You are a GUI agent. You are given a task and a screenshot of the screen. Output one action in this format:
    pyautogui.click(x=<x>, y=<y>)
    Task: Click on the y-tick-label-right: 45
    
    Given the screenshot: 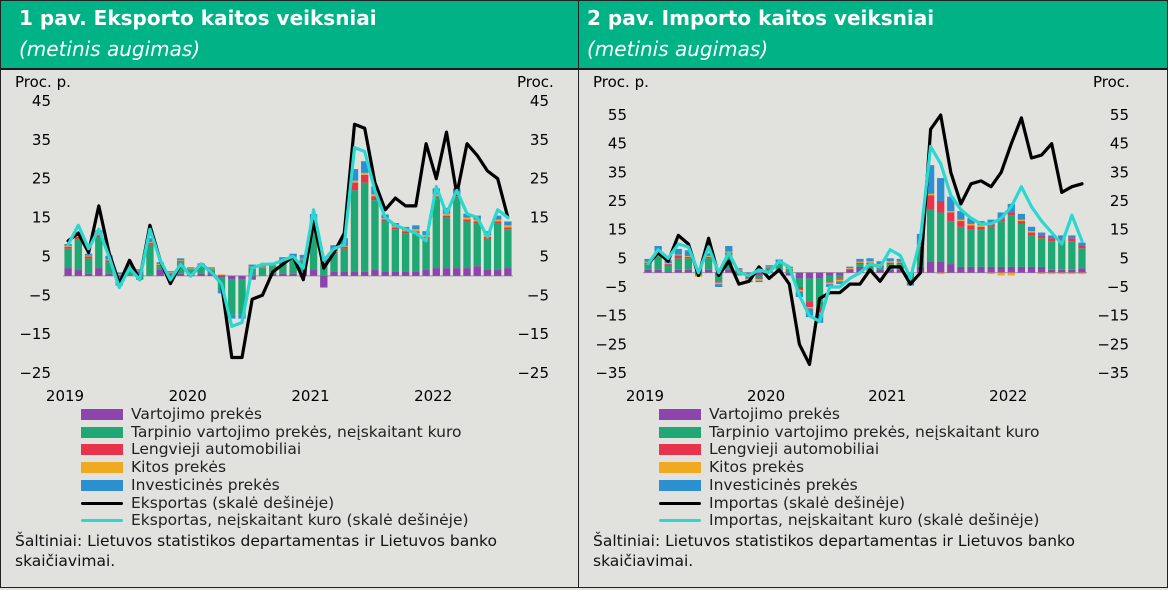 What is the action you would take?
    pyautogui.click(x=539, y=101)
    